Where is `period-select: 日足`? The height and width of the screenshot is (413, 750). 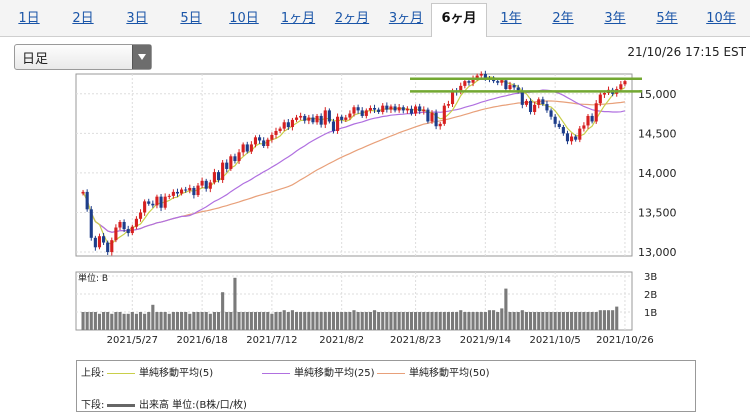 period-select: 日足 is located at coordinates (83, 57).